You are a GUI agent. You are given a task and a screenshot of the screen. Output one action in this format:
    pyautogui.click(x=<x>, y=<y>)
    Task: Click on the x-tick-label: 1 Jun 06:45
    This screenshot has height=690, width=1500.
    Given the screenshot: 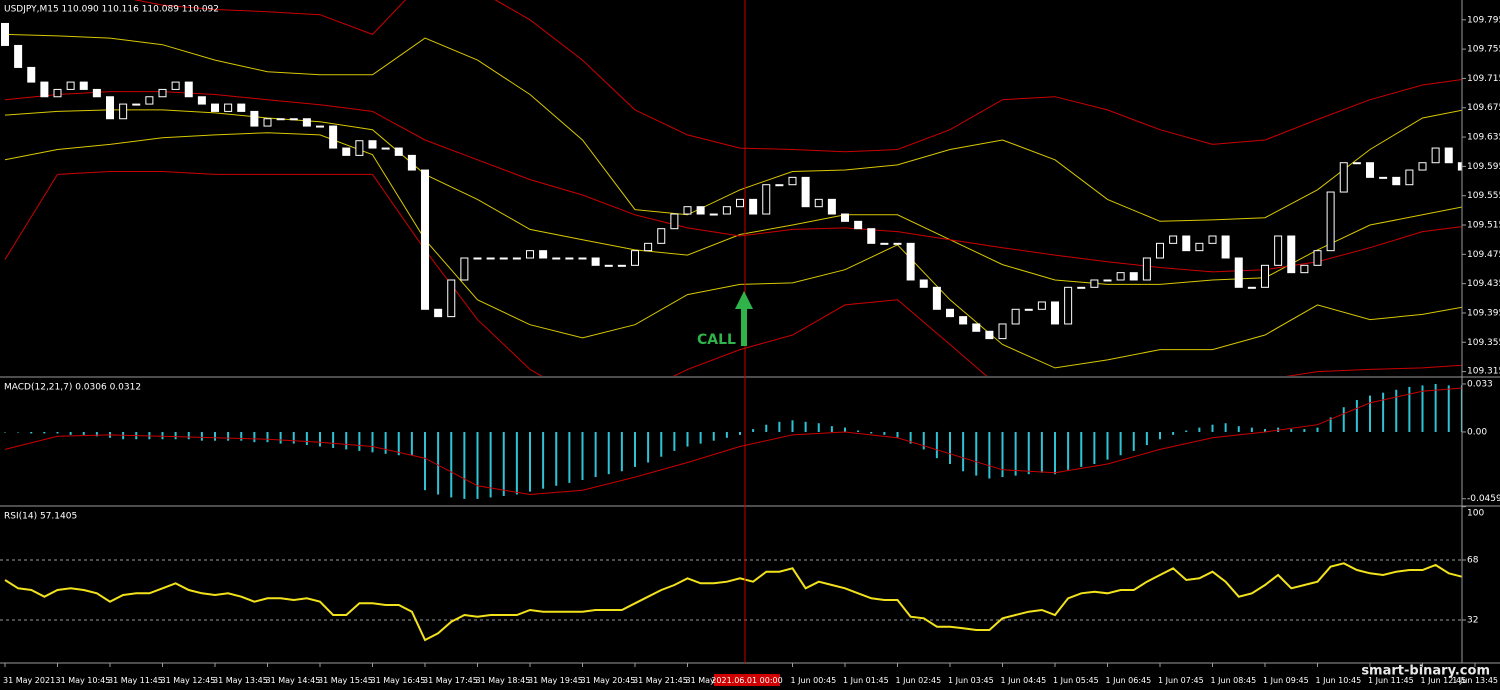 What is the action you would take?
    pyautogui.click(x=1129, y=680)
    